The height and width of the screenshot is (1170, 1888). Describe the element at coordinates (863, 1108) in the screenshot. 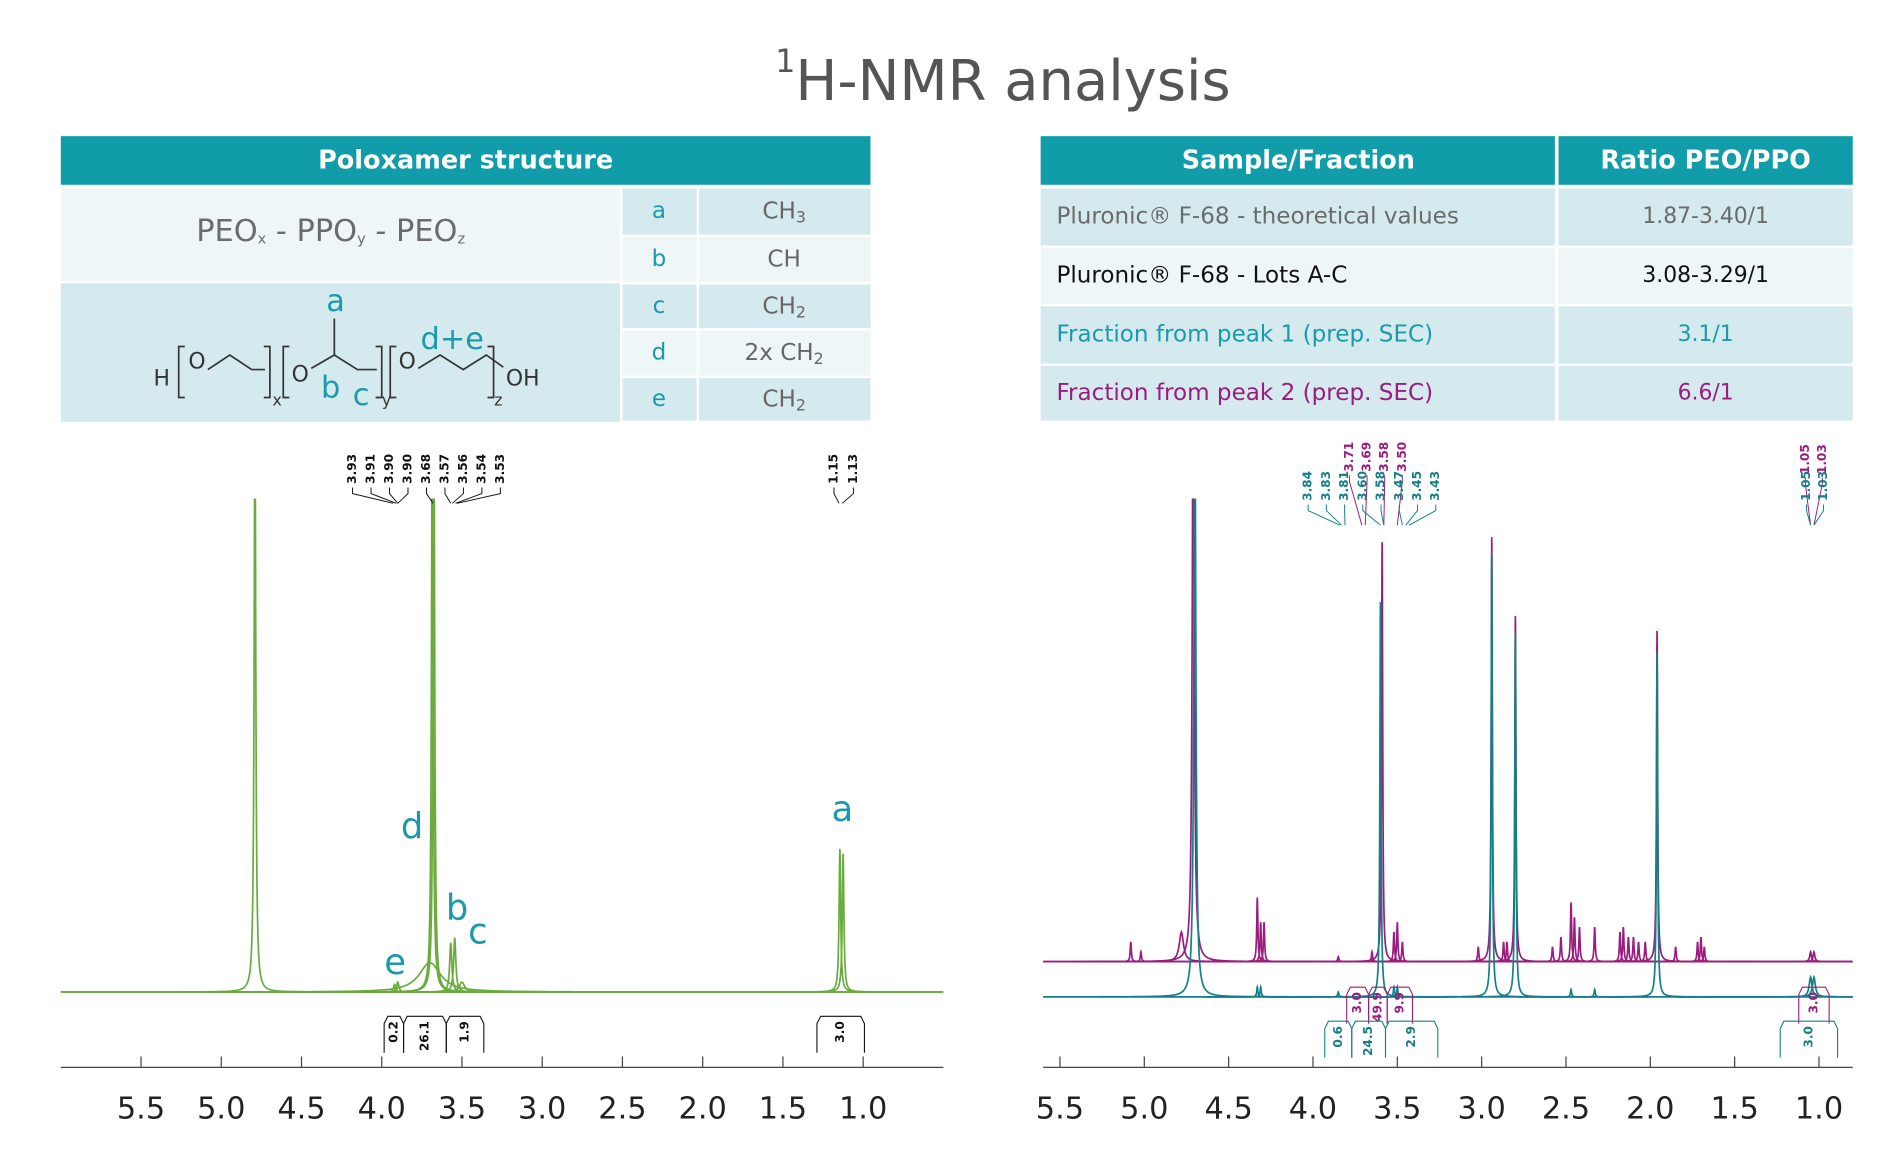

I see `x-tick-label: 1.0` at that location.